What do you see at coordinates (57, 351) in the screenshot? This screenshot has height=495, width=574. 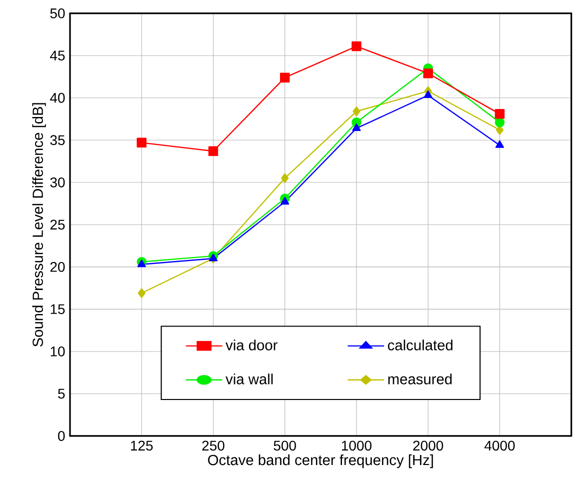 I see `y-tick-label: 10` at bounding box center [57, 351].